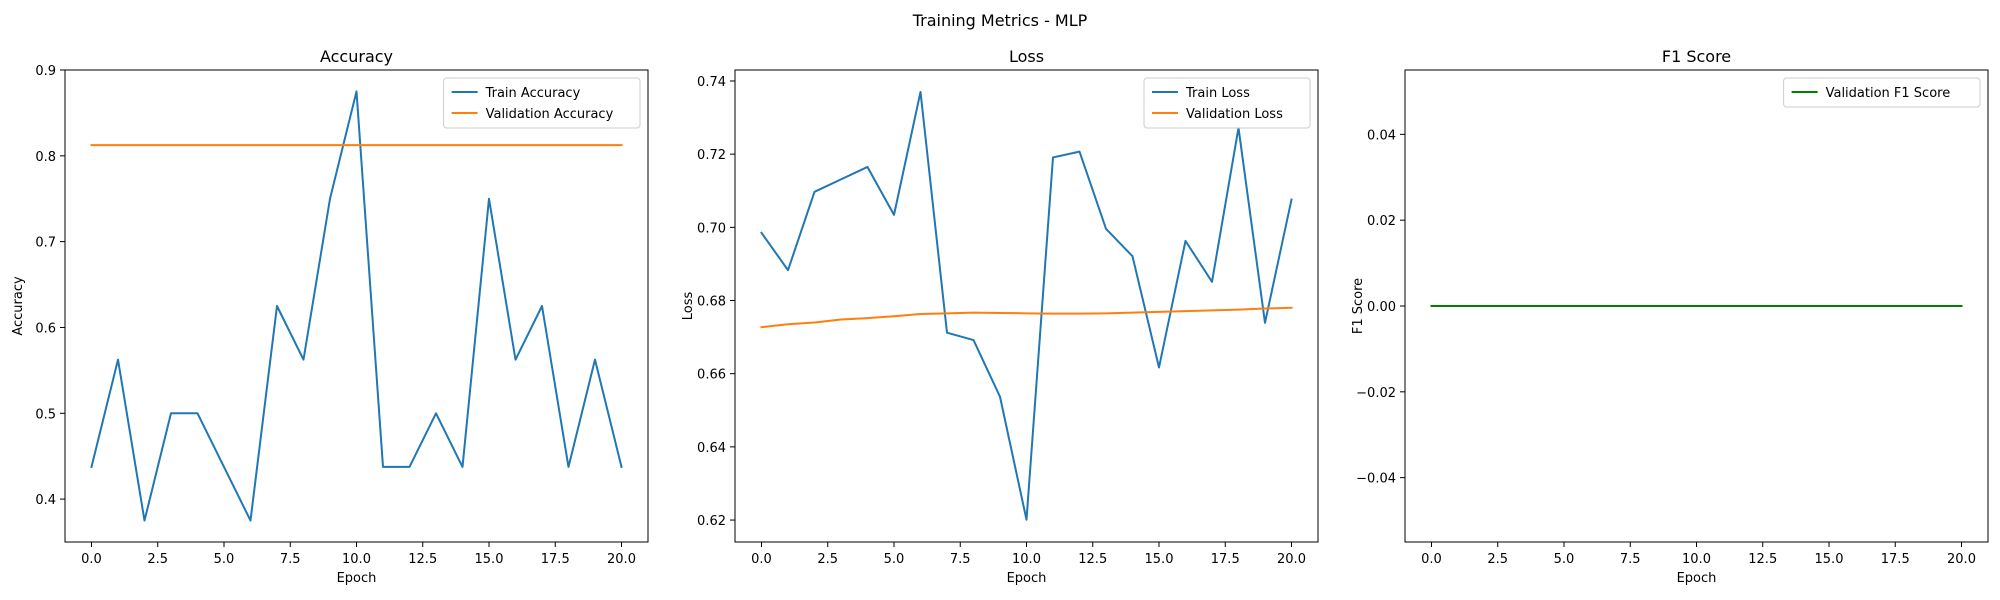  Describe the element at coordinates (45, 328) in the screenshot. I see `y-tick-label: 0.6` at that location.